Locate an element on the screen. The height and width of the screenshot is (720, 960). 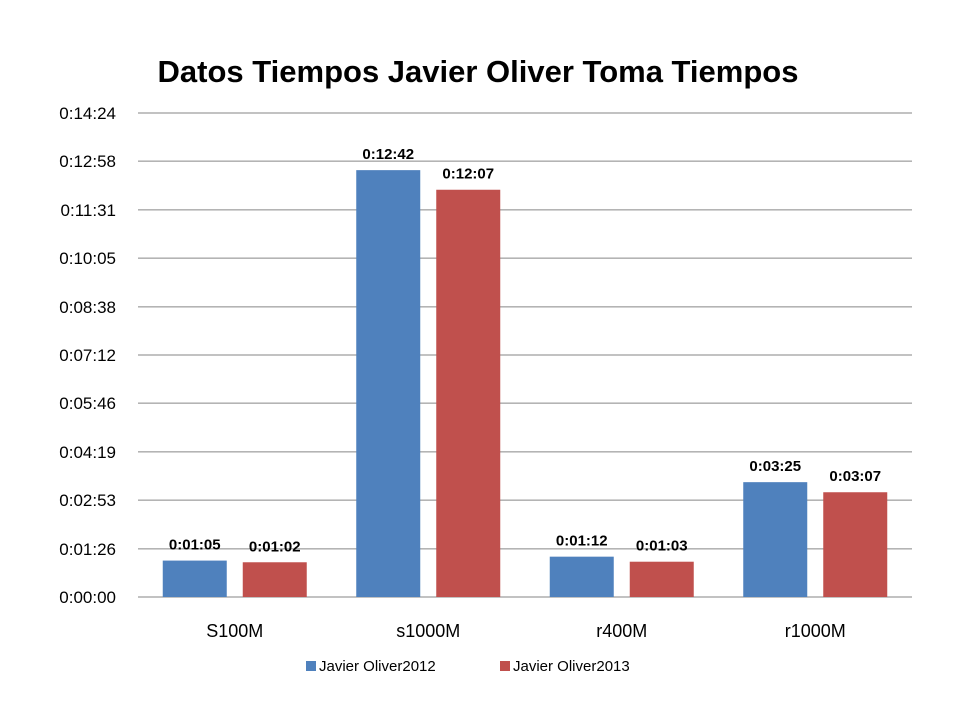
y-tick-label: 0:04:19 is located at coordinates (87, 452).